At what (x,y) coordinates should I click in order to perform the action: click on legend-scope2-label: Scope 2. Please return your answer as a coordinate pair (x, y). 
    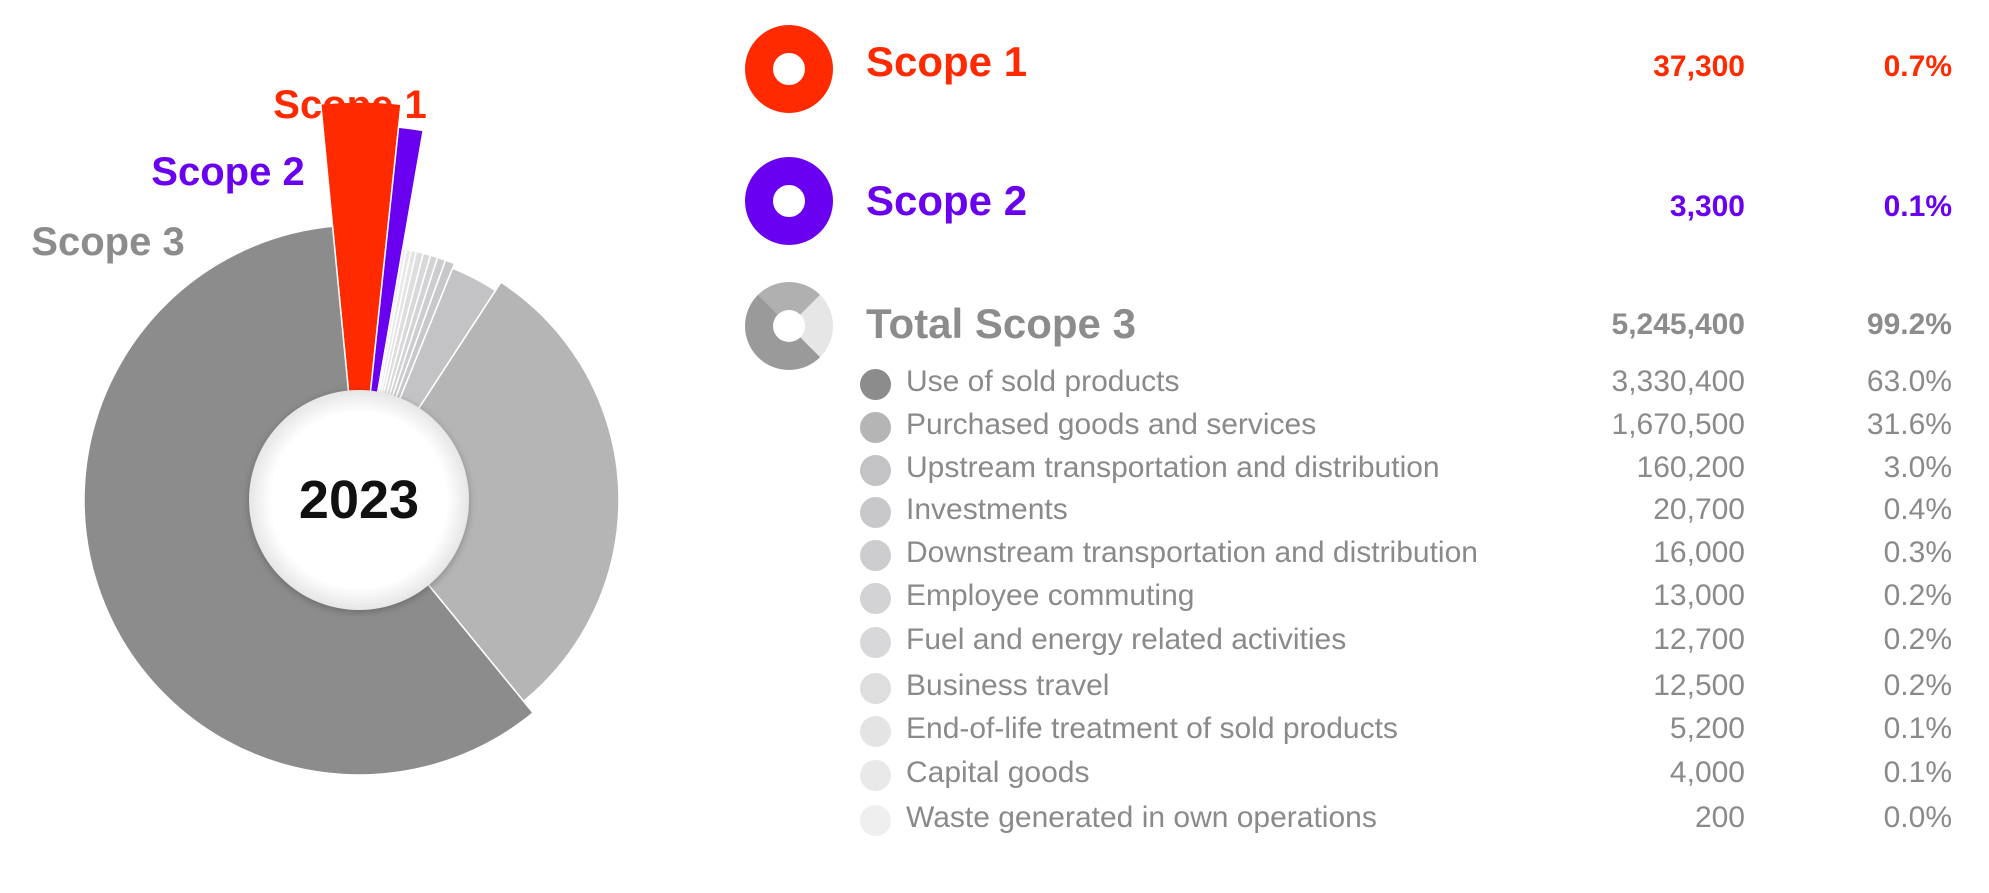
    Looking at the image, I should click on (947, 200).